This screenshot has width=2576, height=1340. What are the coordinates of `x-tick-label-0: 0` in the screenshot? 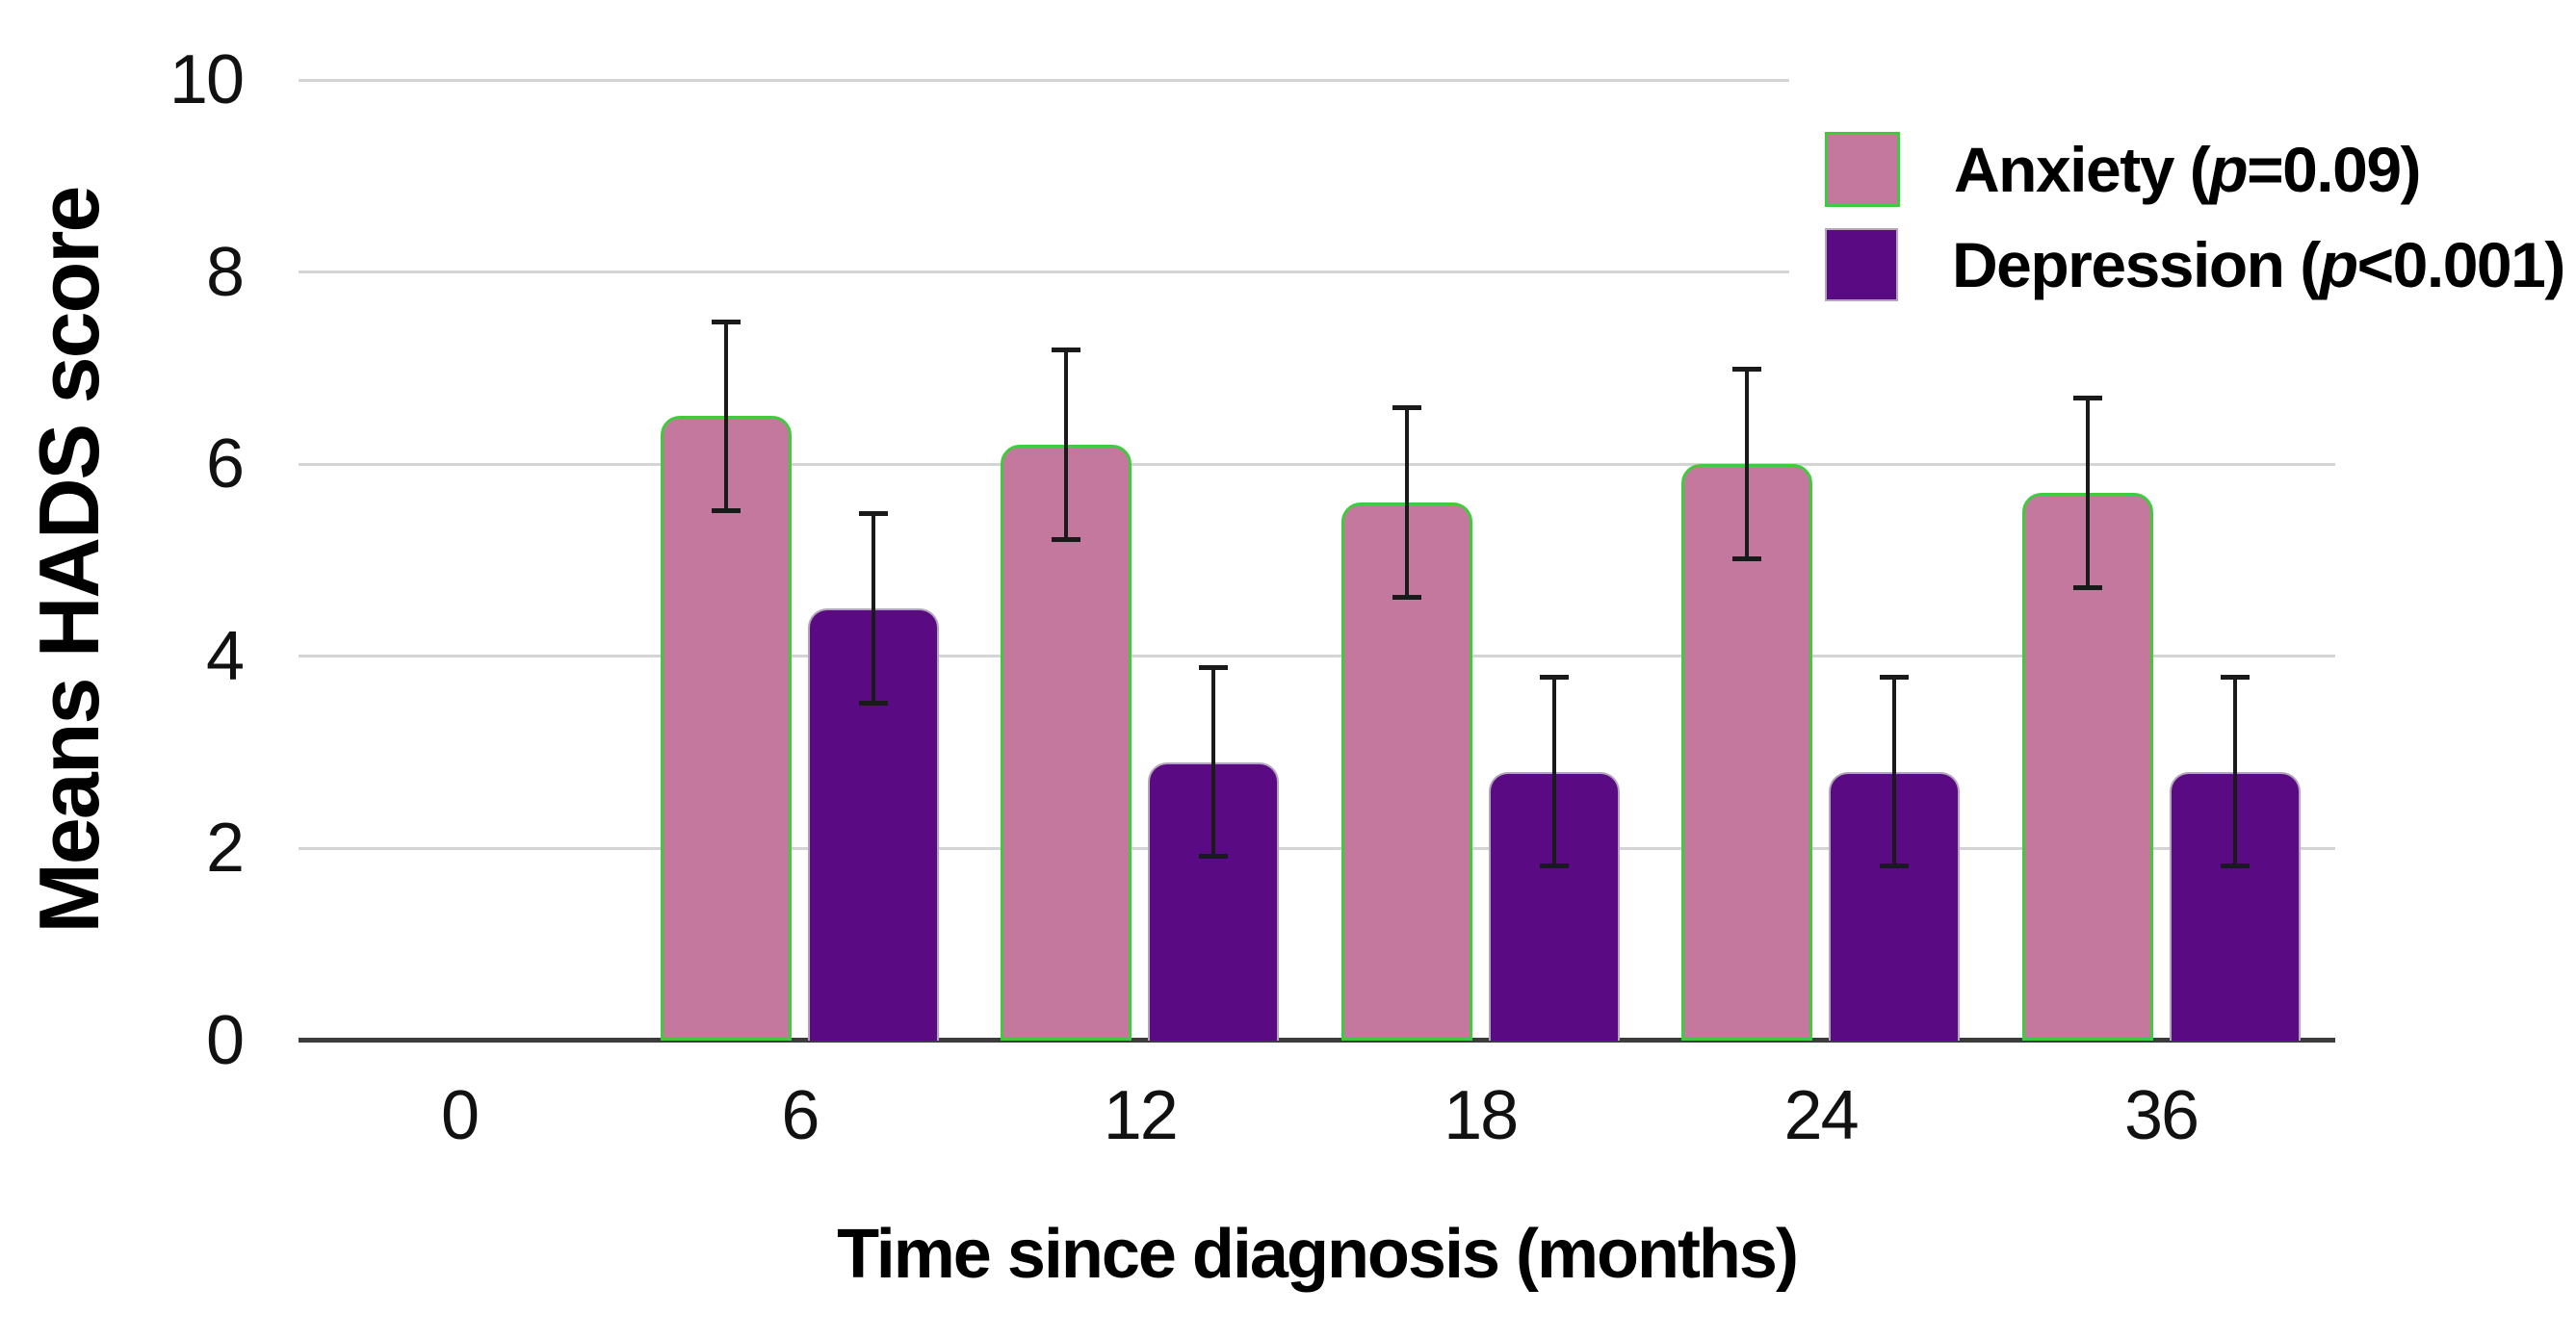 It's located at (460, 1115).